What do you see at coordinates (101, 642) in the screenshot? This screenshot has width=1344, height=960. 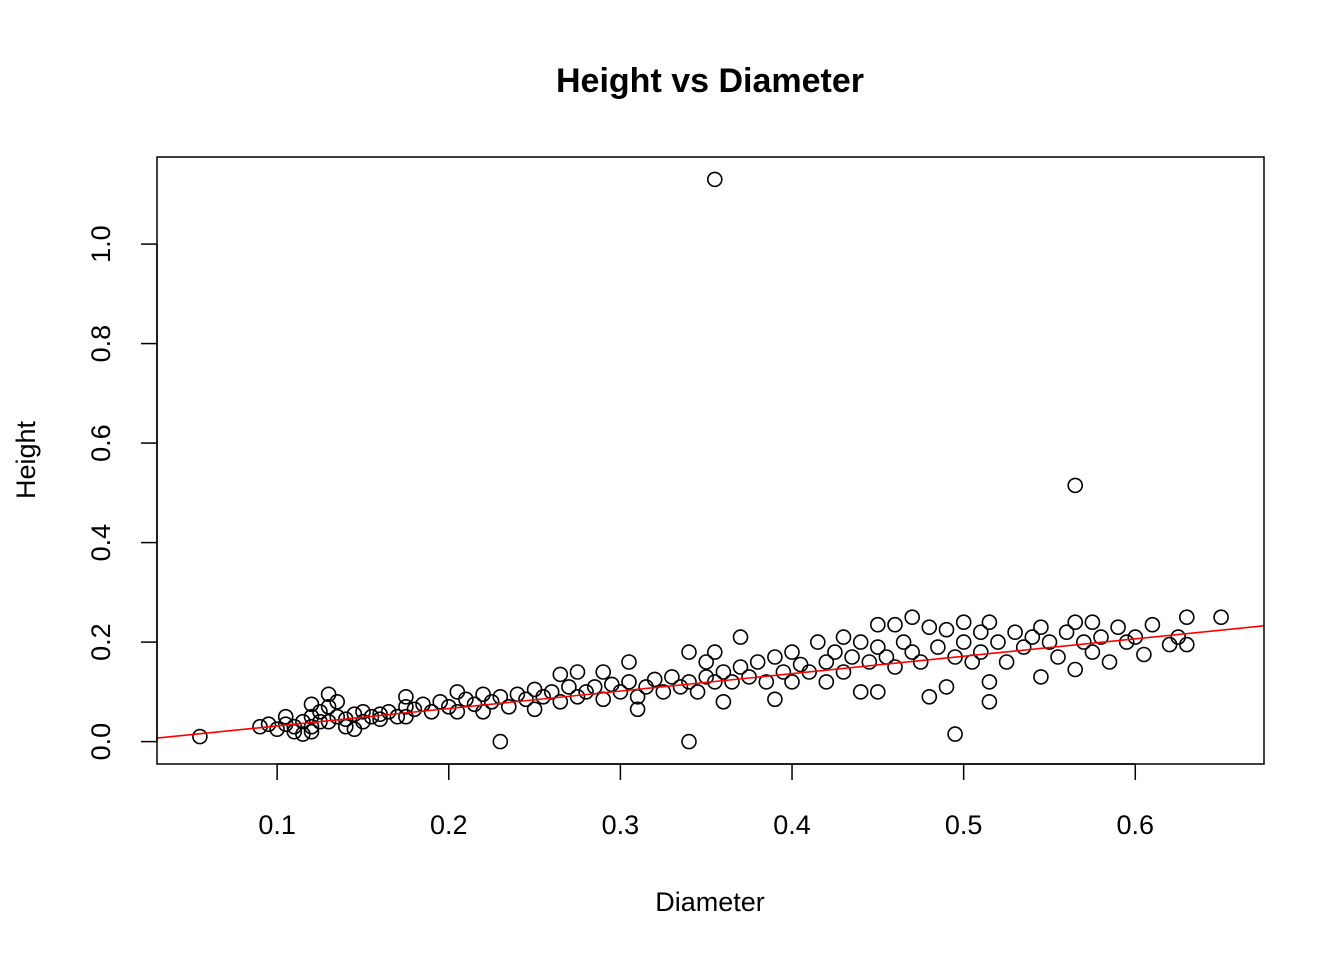 I see `y-tick-label: 0.2` at bounding box center [101, 642].